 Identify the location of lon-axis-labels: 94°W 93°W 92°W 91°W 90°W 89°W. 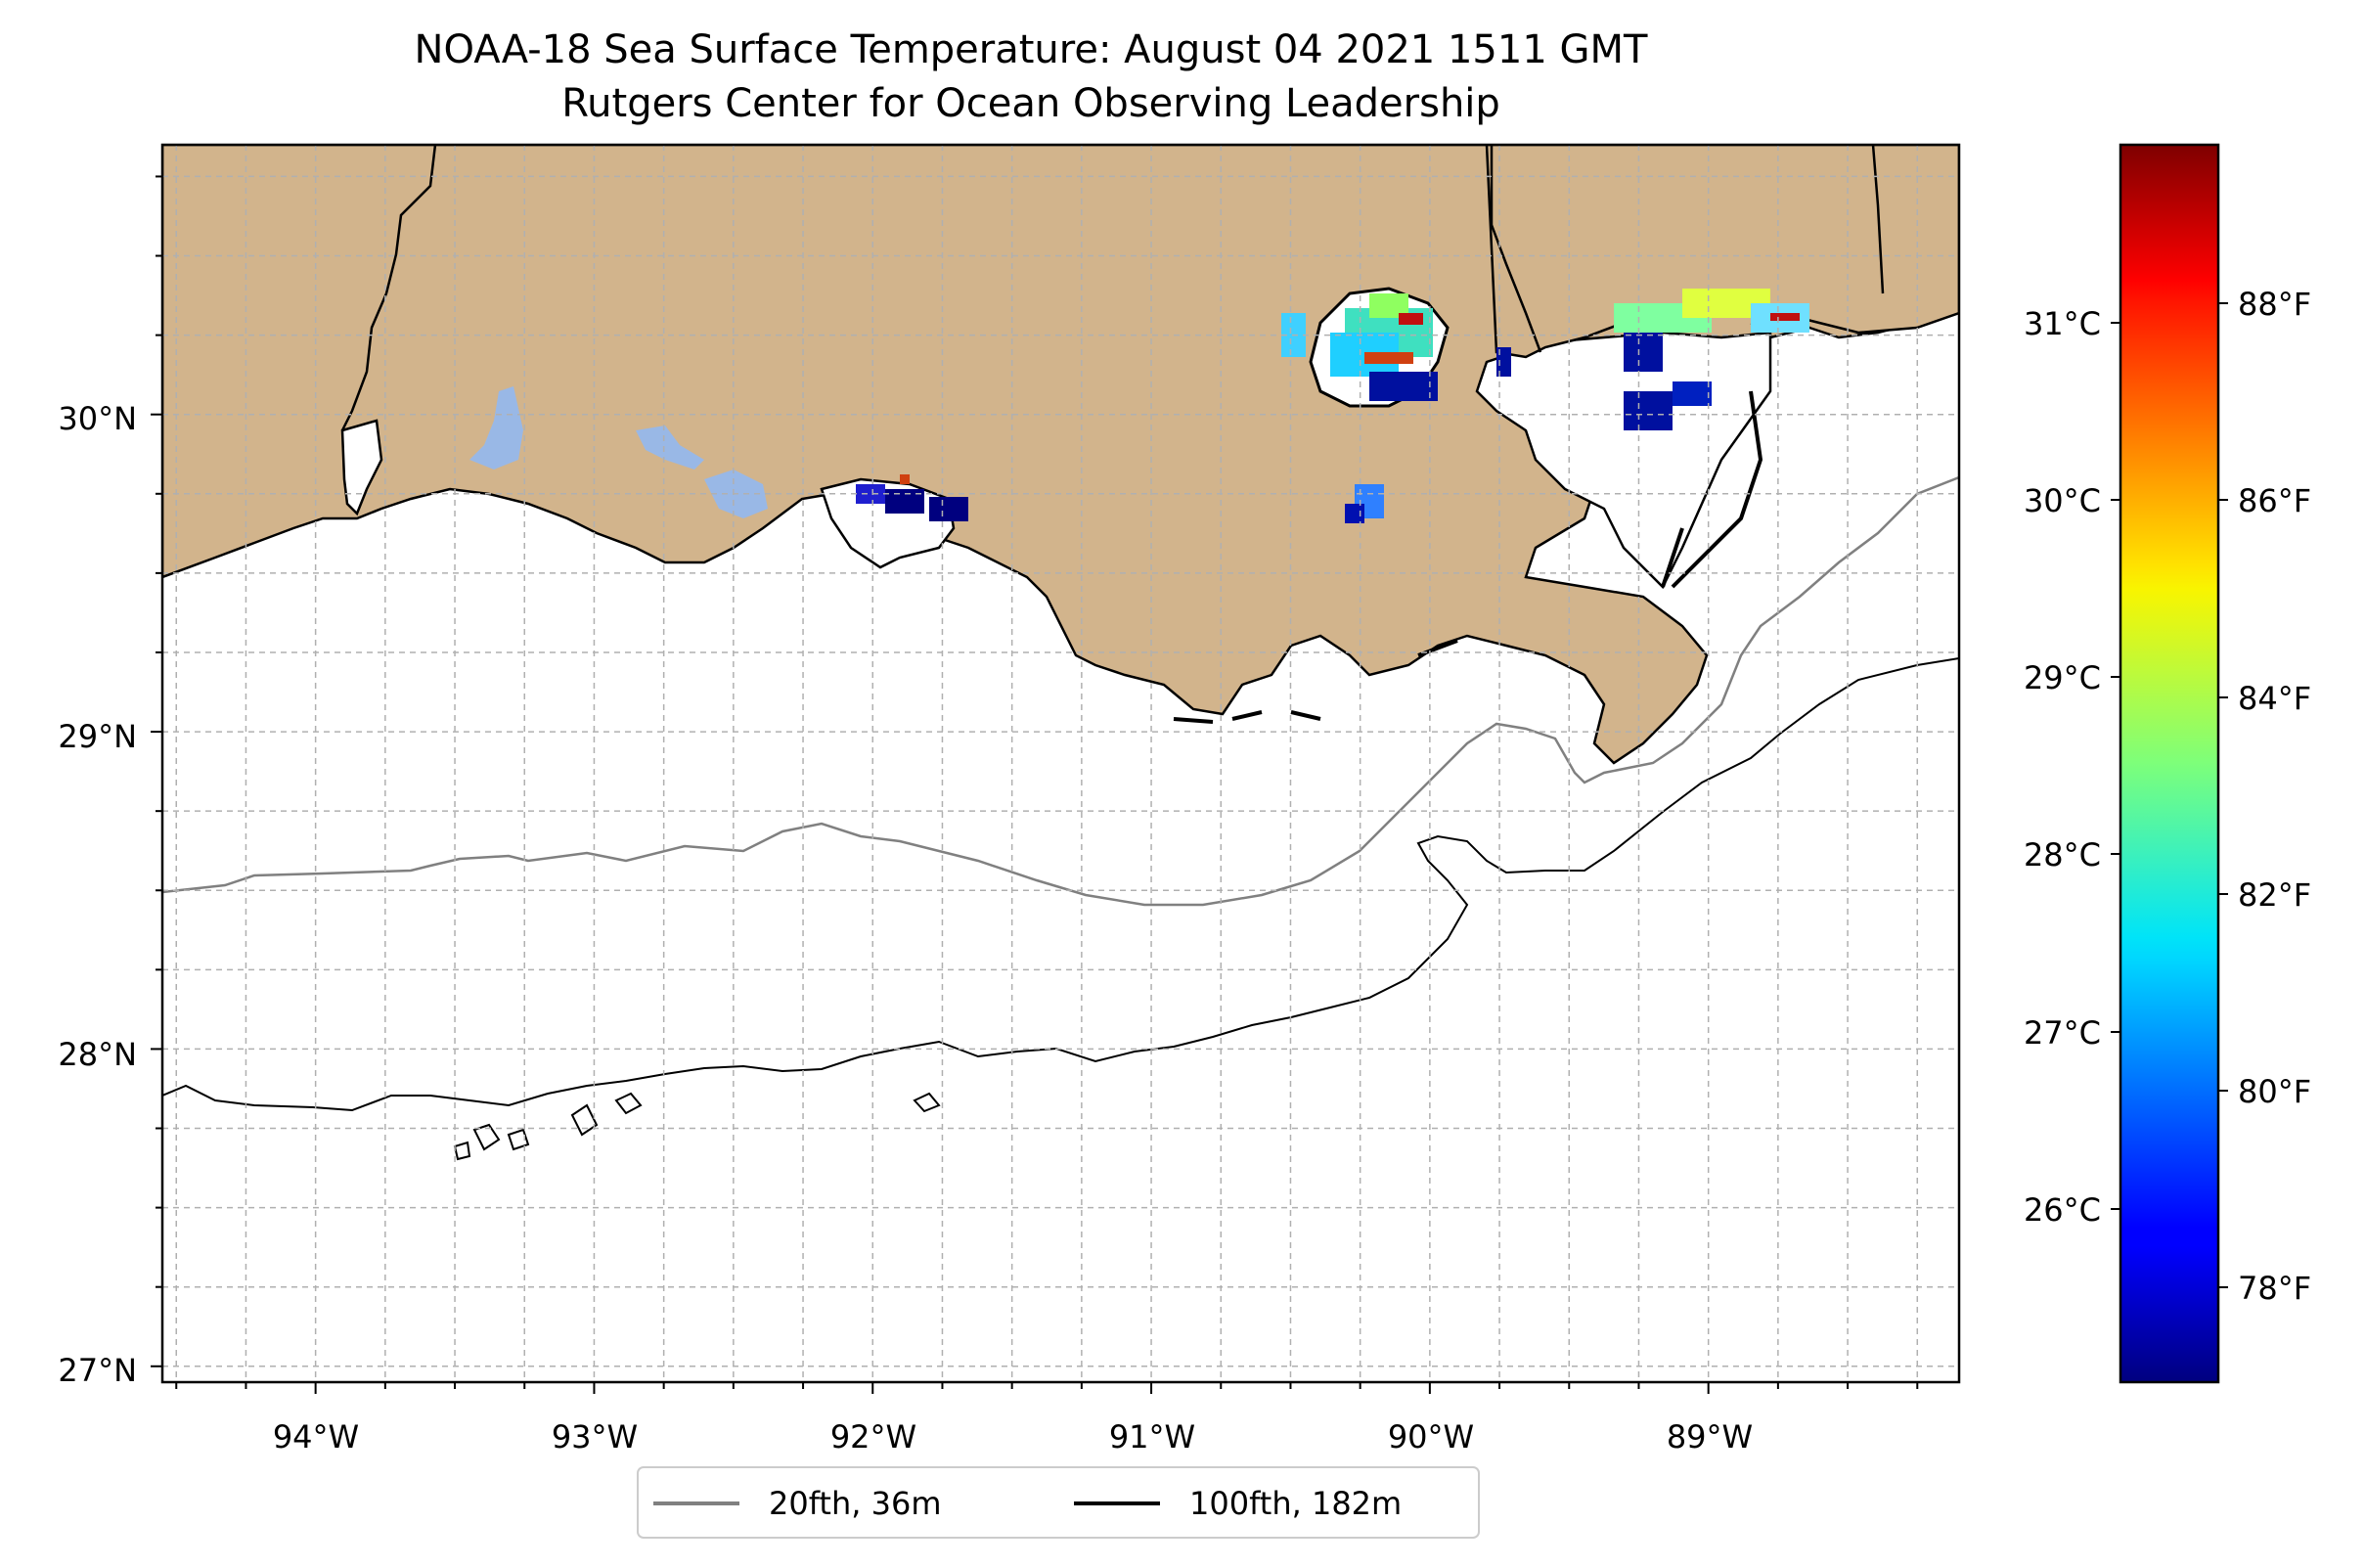
(1013, 1437).